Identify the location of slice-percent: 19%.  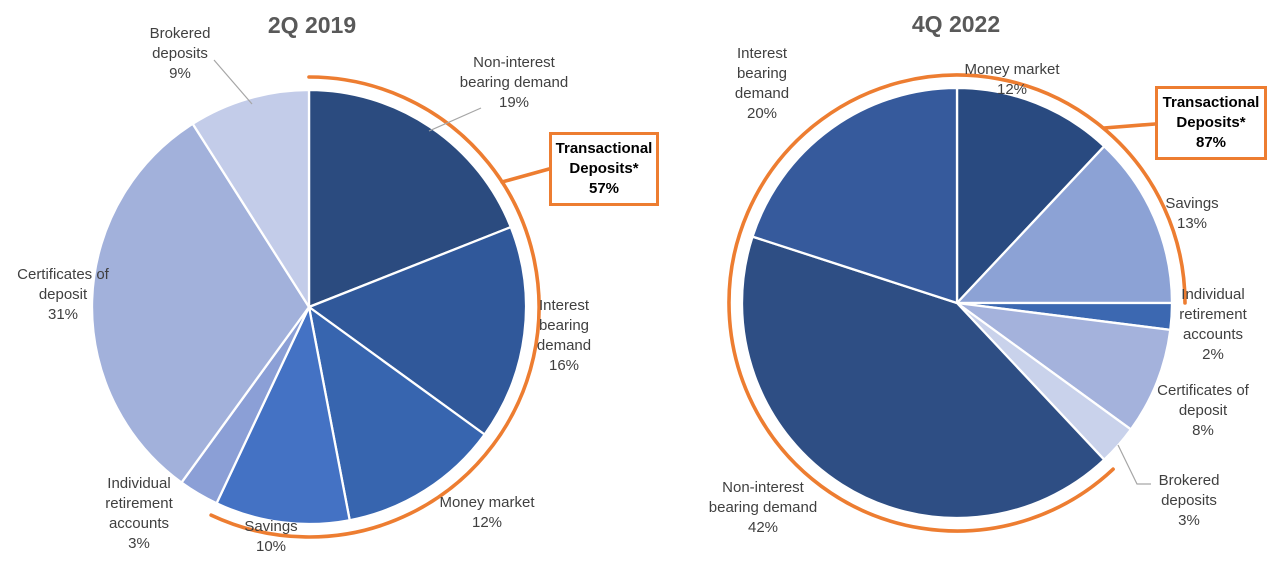
(514, 102).